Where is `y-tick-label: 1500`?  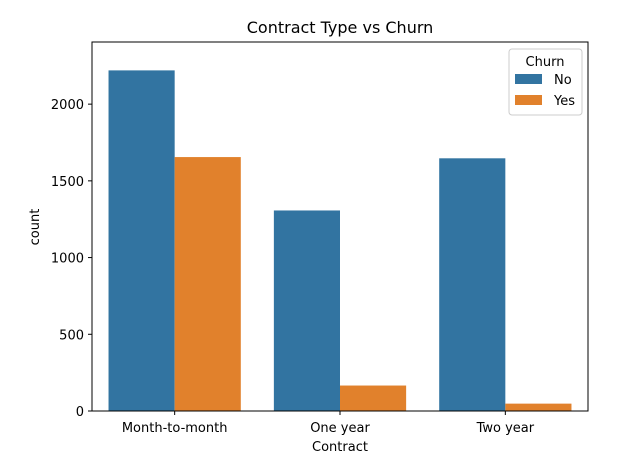
y-tick-label: 1500 is located at coordinates (67, 182).